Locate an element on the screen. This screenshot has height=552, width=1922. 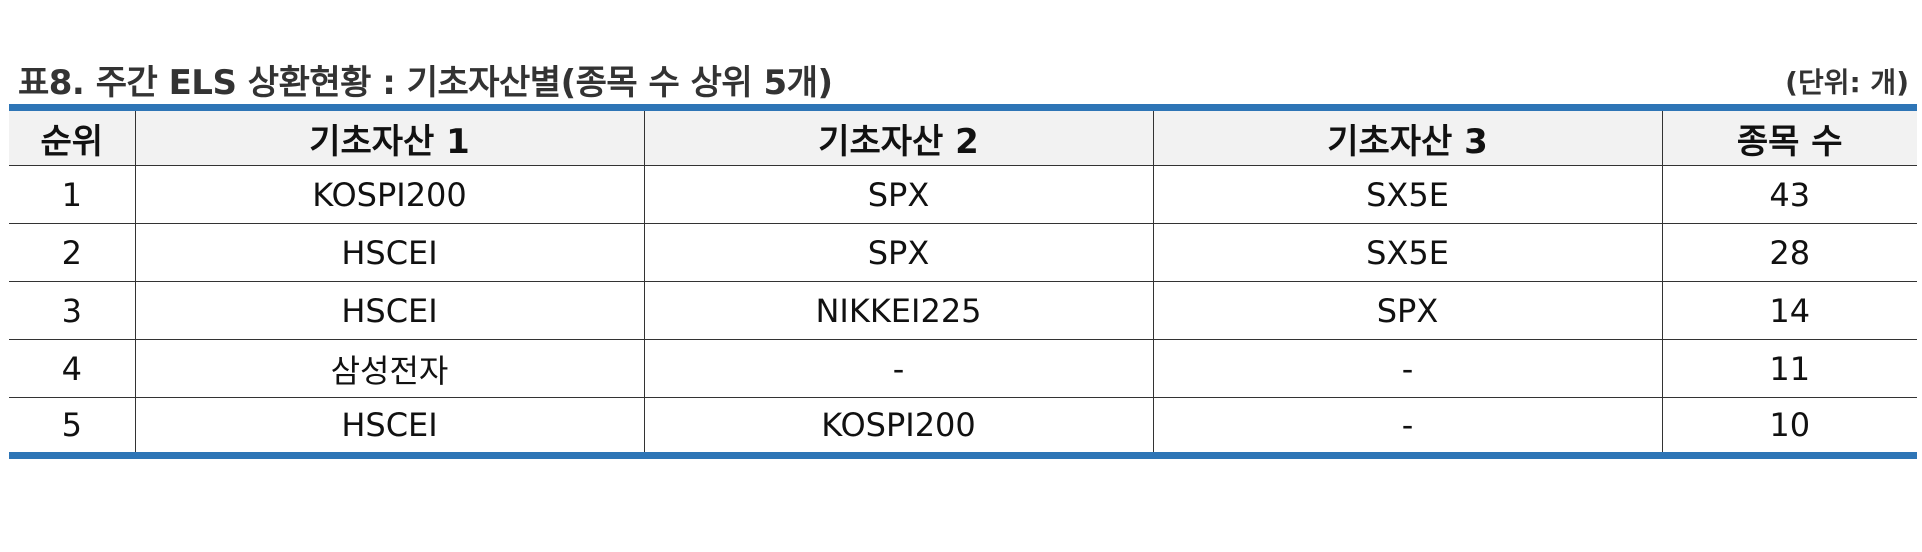
header-underlying-1: 기초자산 1 is located at coordinates (389, 136).